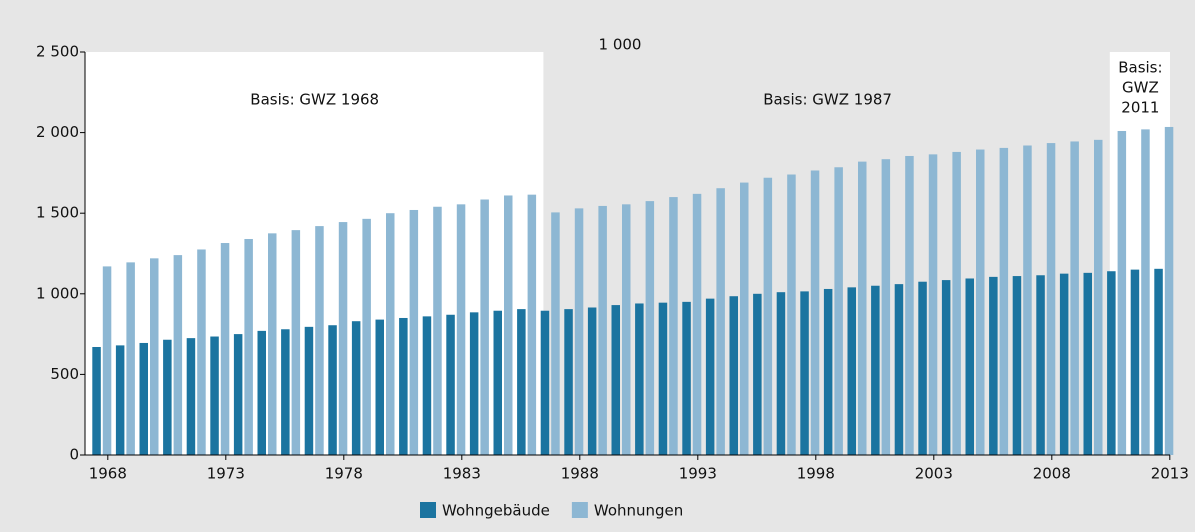 The height and width of the screenshot is (532, 1195). I want to click on period-annotation: GWZ, so click(1140, 88).